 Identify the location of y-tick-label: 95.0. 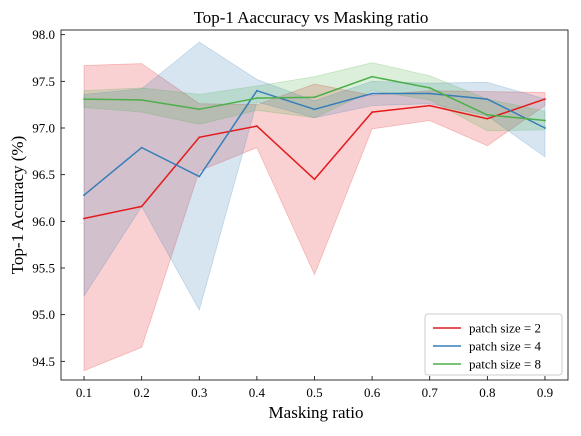
(43, 314).